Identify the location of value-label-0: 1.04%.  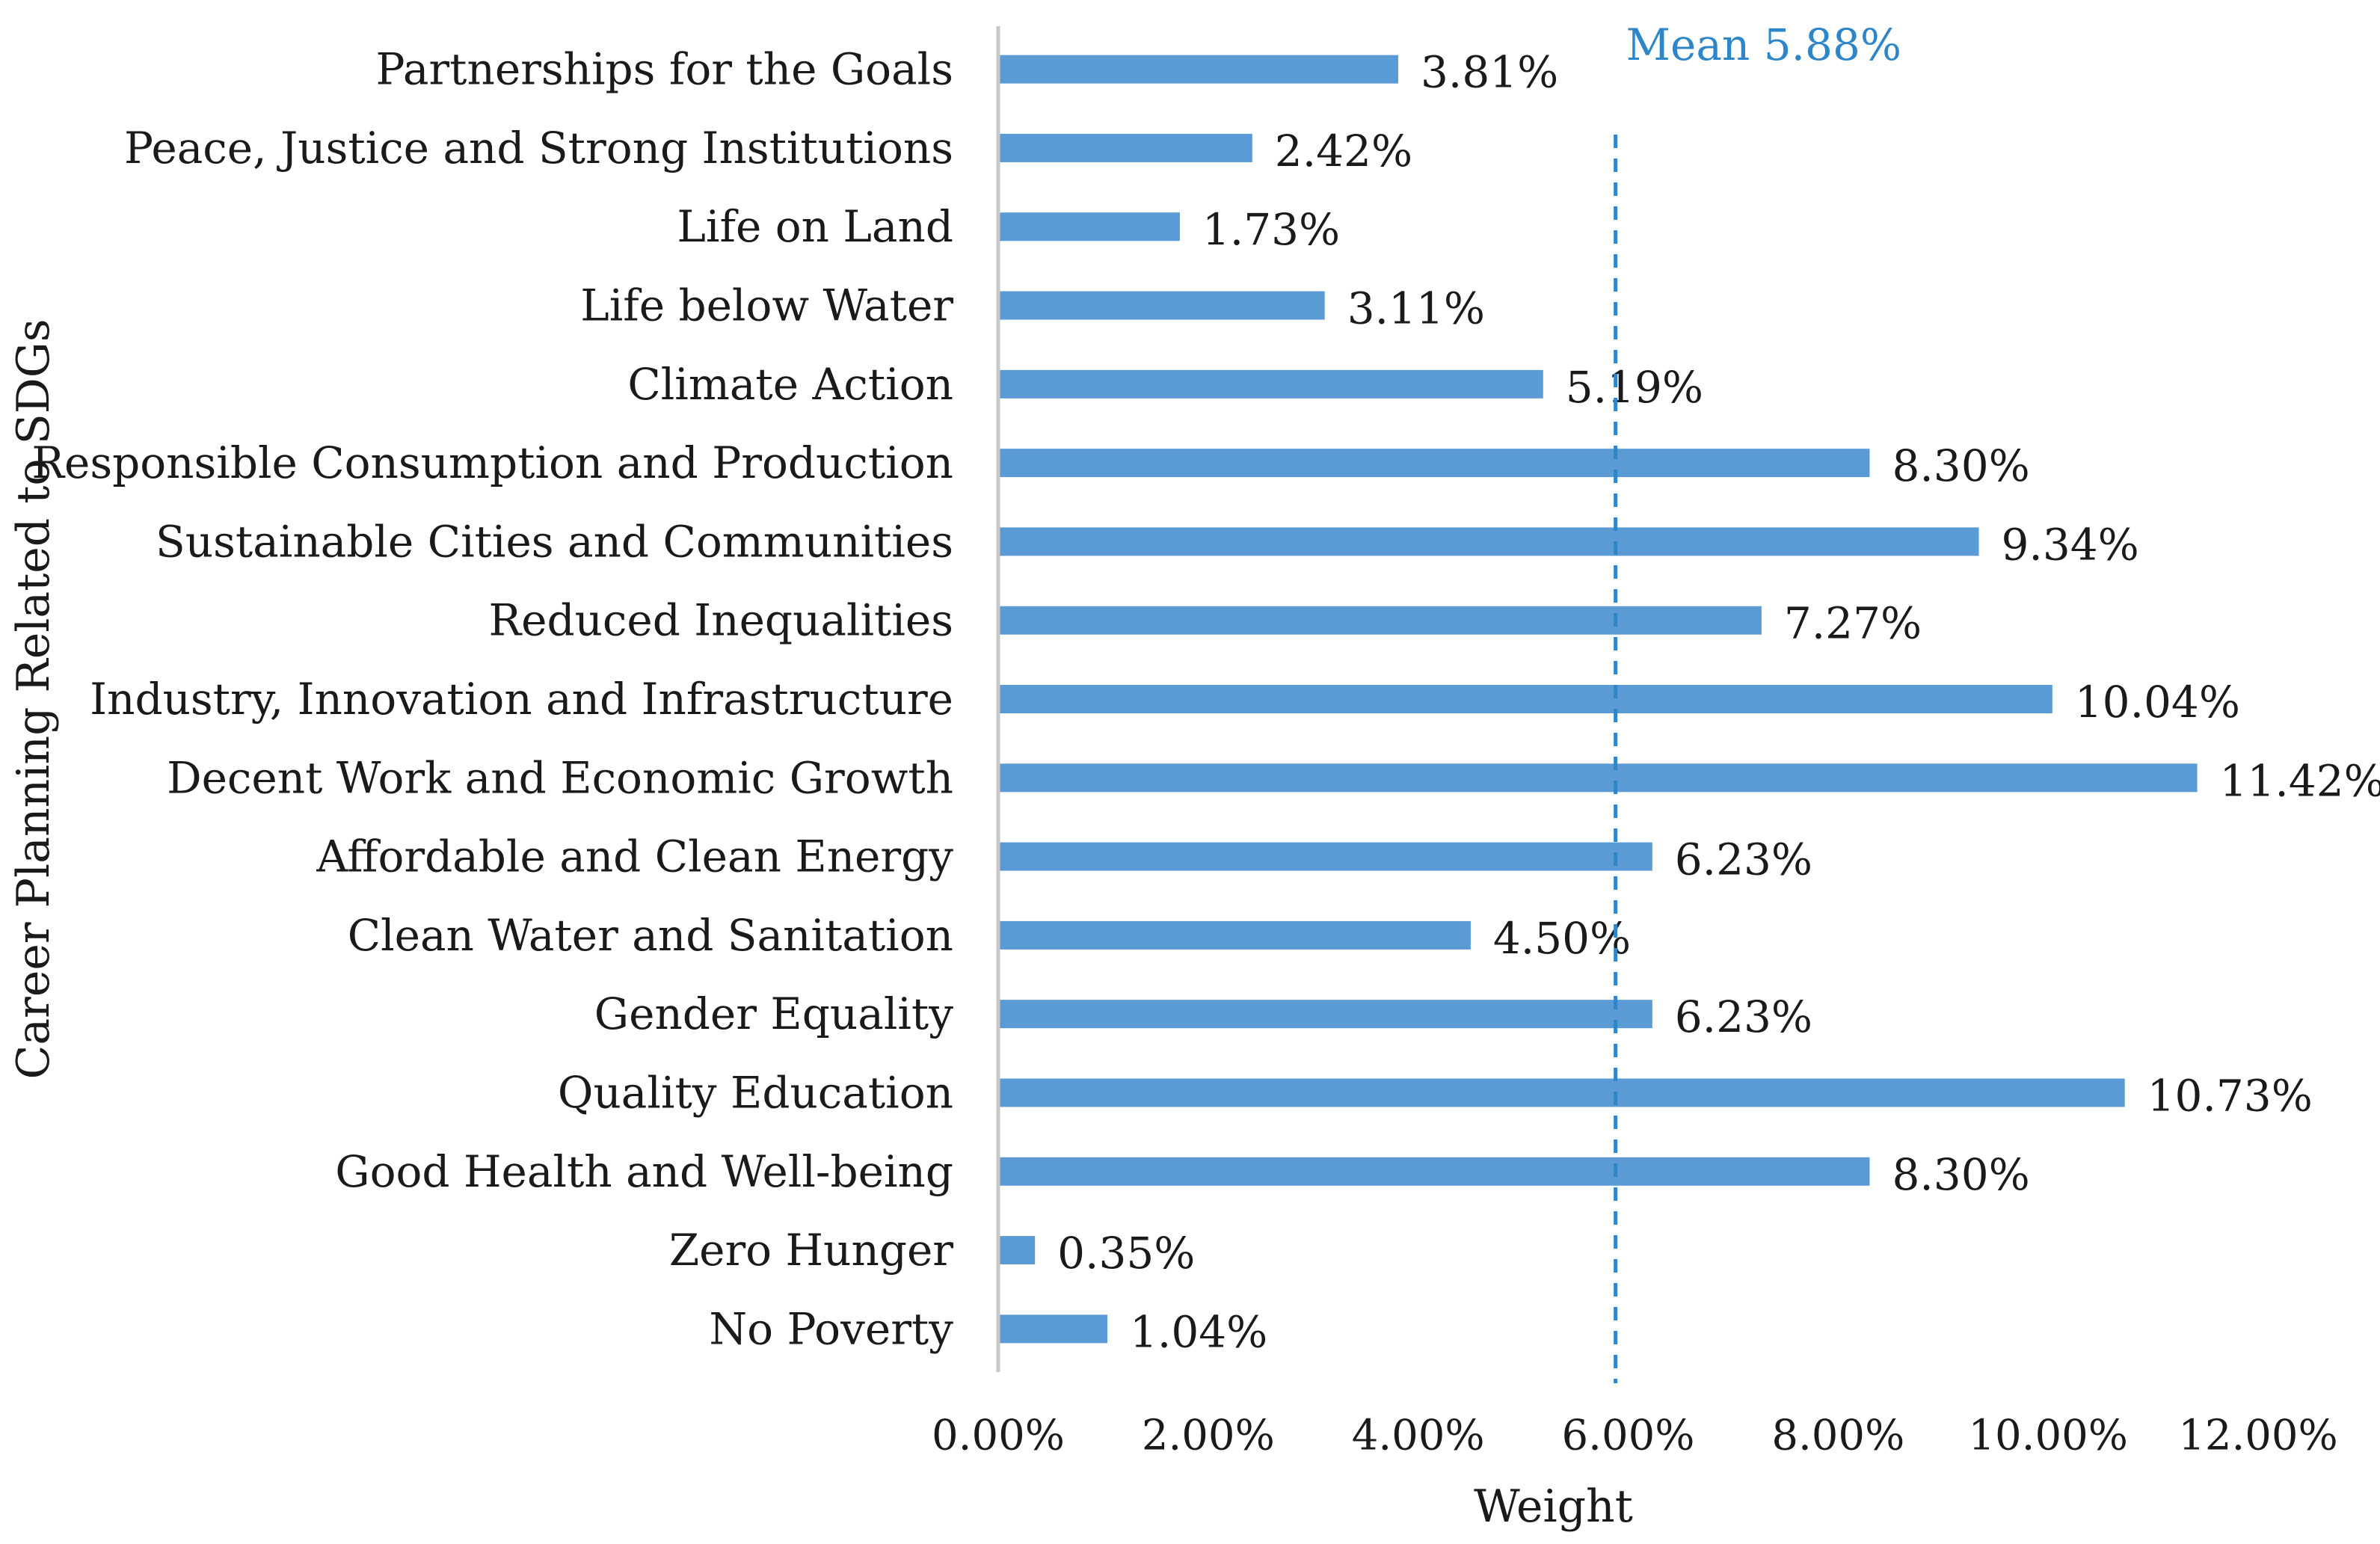
(1198, 1331).